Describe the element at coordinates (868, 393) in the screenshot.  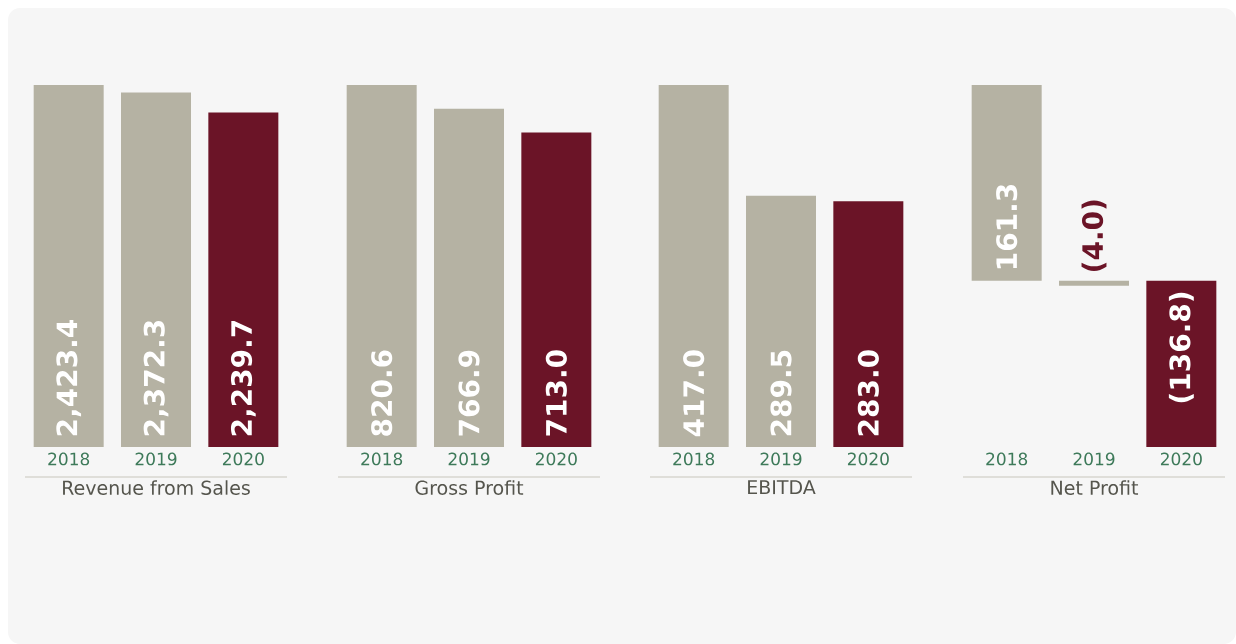
I see `data-label: 283.0` at that location.